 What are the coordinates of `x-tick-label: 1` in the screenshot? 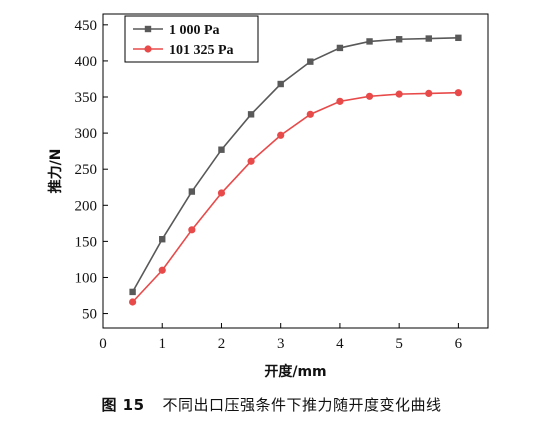 It's located at (162, 344).